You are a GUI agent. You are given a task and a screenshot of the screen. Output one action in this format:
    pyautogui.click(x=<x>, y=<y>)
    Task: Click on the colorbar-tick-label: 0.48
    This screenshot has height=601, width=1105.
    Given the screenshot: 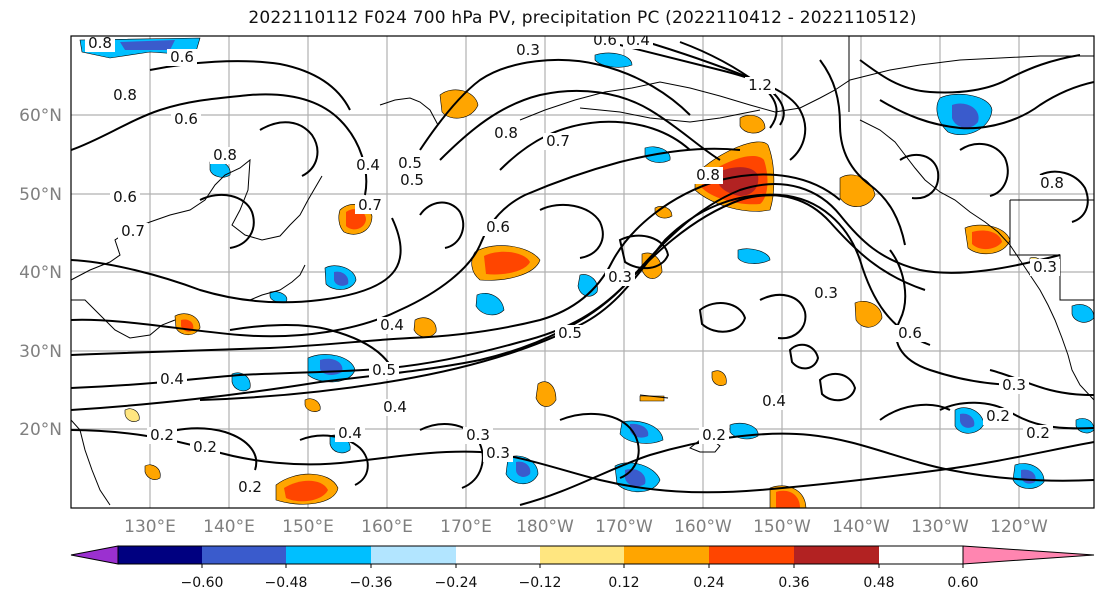 What is the action you would take?
    pyautogui.click(x=878, y=583)
    